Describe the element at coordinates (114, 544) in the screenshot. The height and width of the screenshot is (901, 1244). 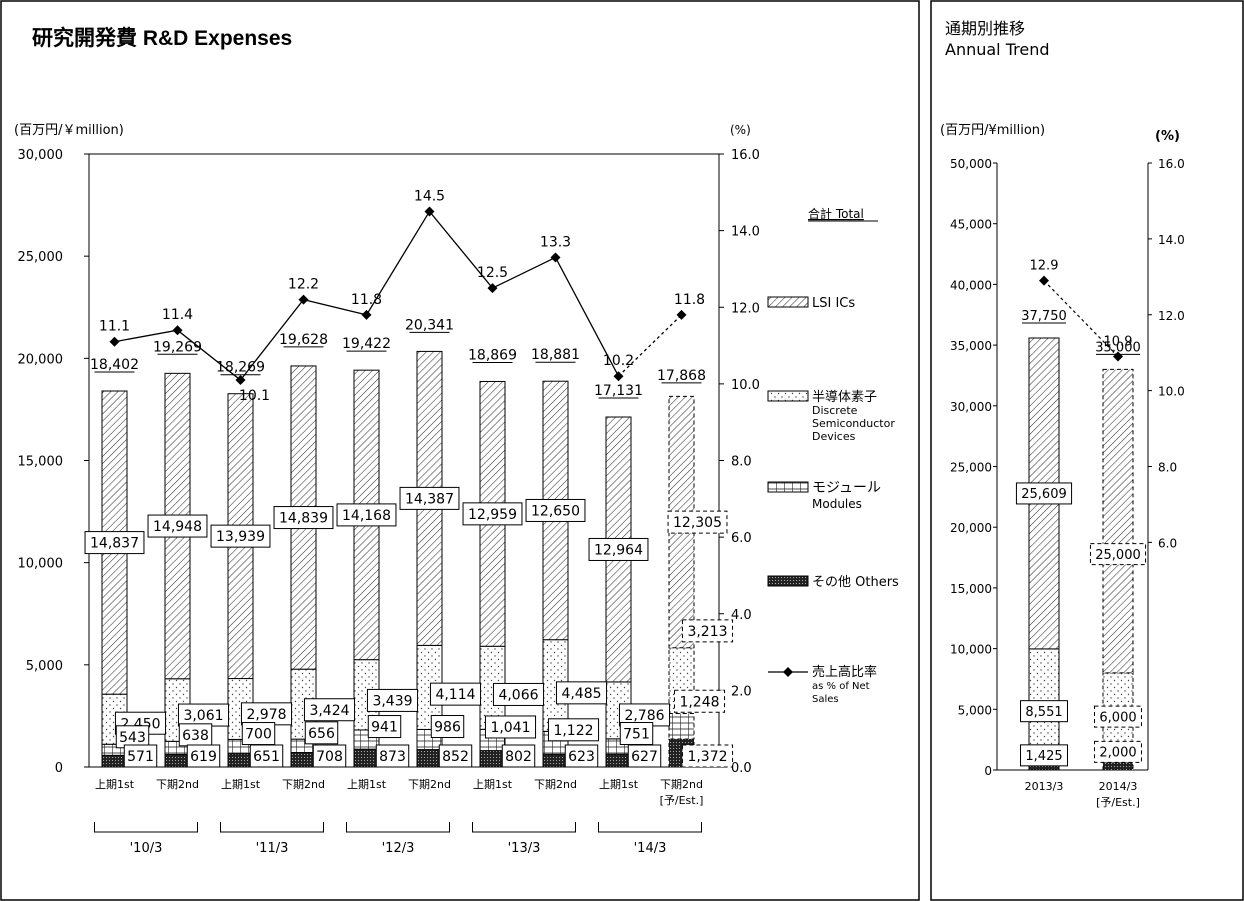
I see `lsi-value-label: 14,837` at that location.